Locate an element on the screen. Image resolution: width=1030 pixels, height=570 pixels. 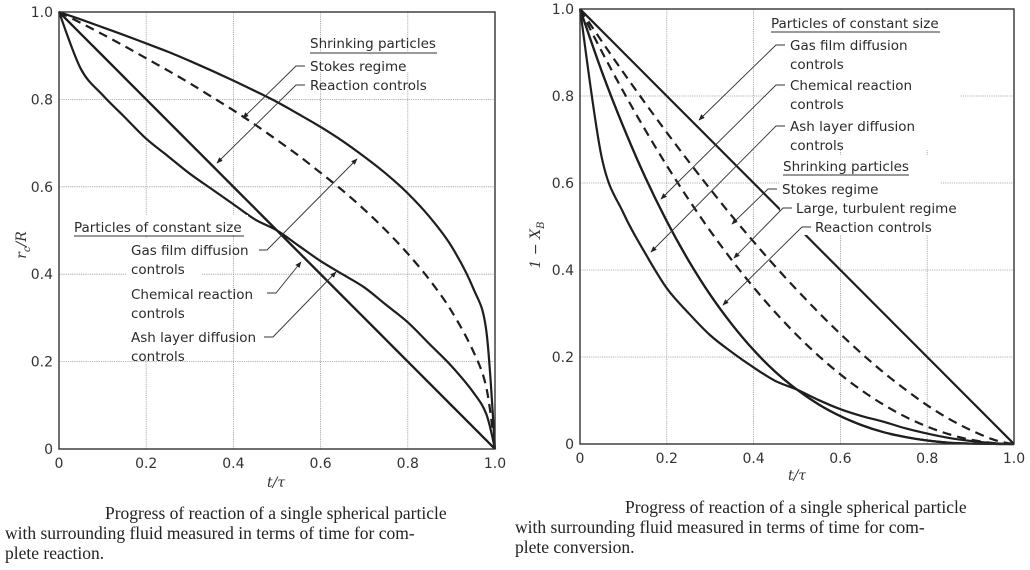
left-constant-header: Particles of constant size is located at coordinates (158, 228).